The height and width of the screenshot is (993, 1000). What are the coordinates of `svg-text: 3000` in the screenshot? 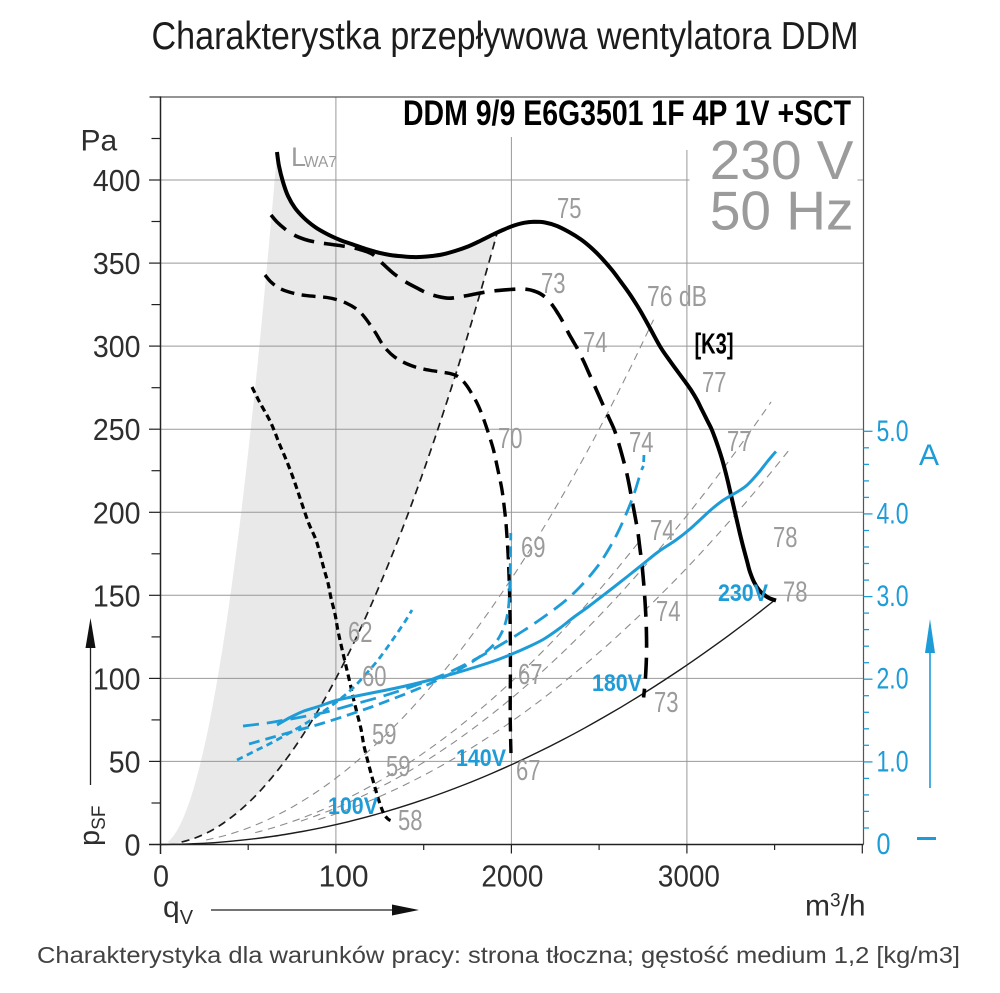 It's located at (689, 876).